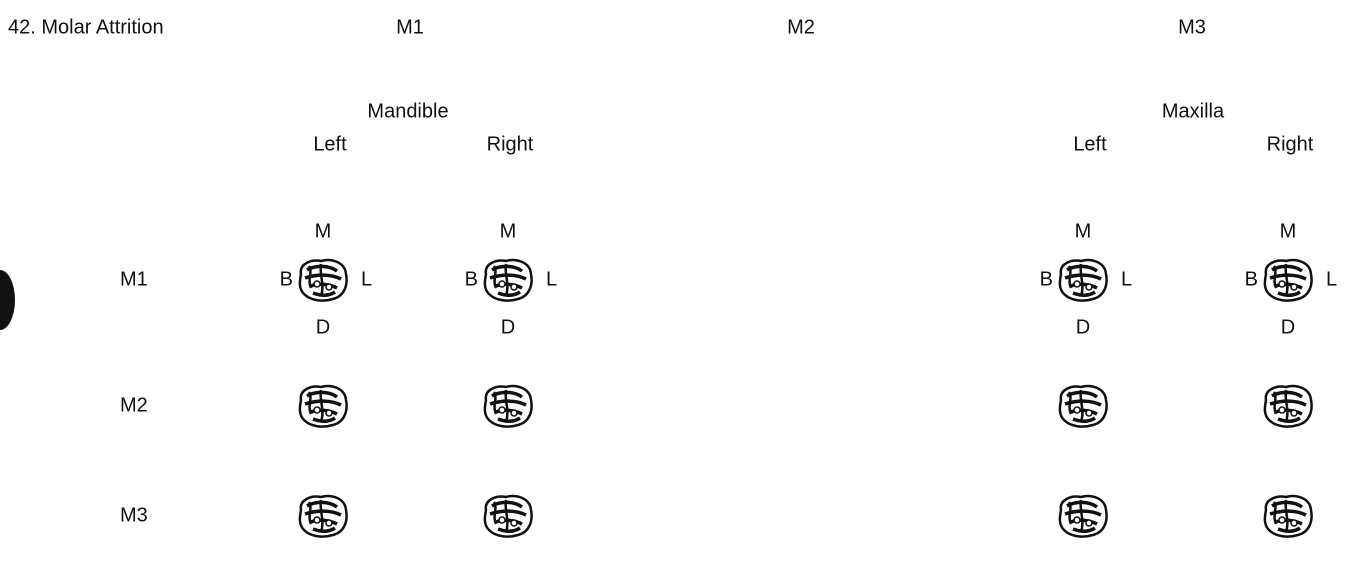  What do you see at coordinates (1193, 111) in the screenshot?
I see `group-label: Maxilla` at bounding box center [1193, 111].